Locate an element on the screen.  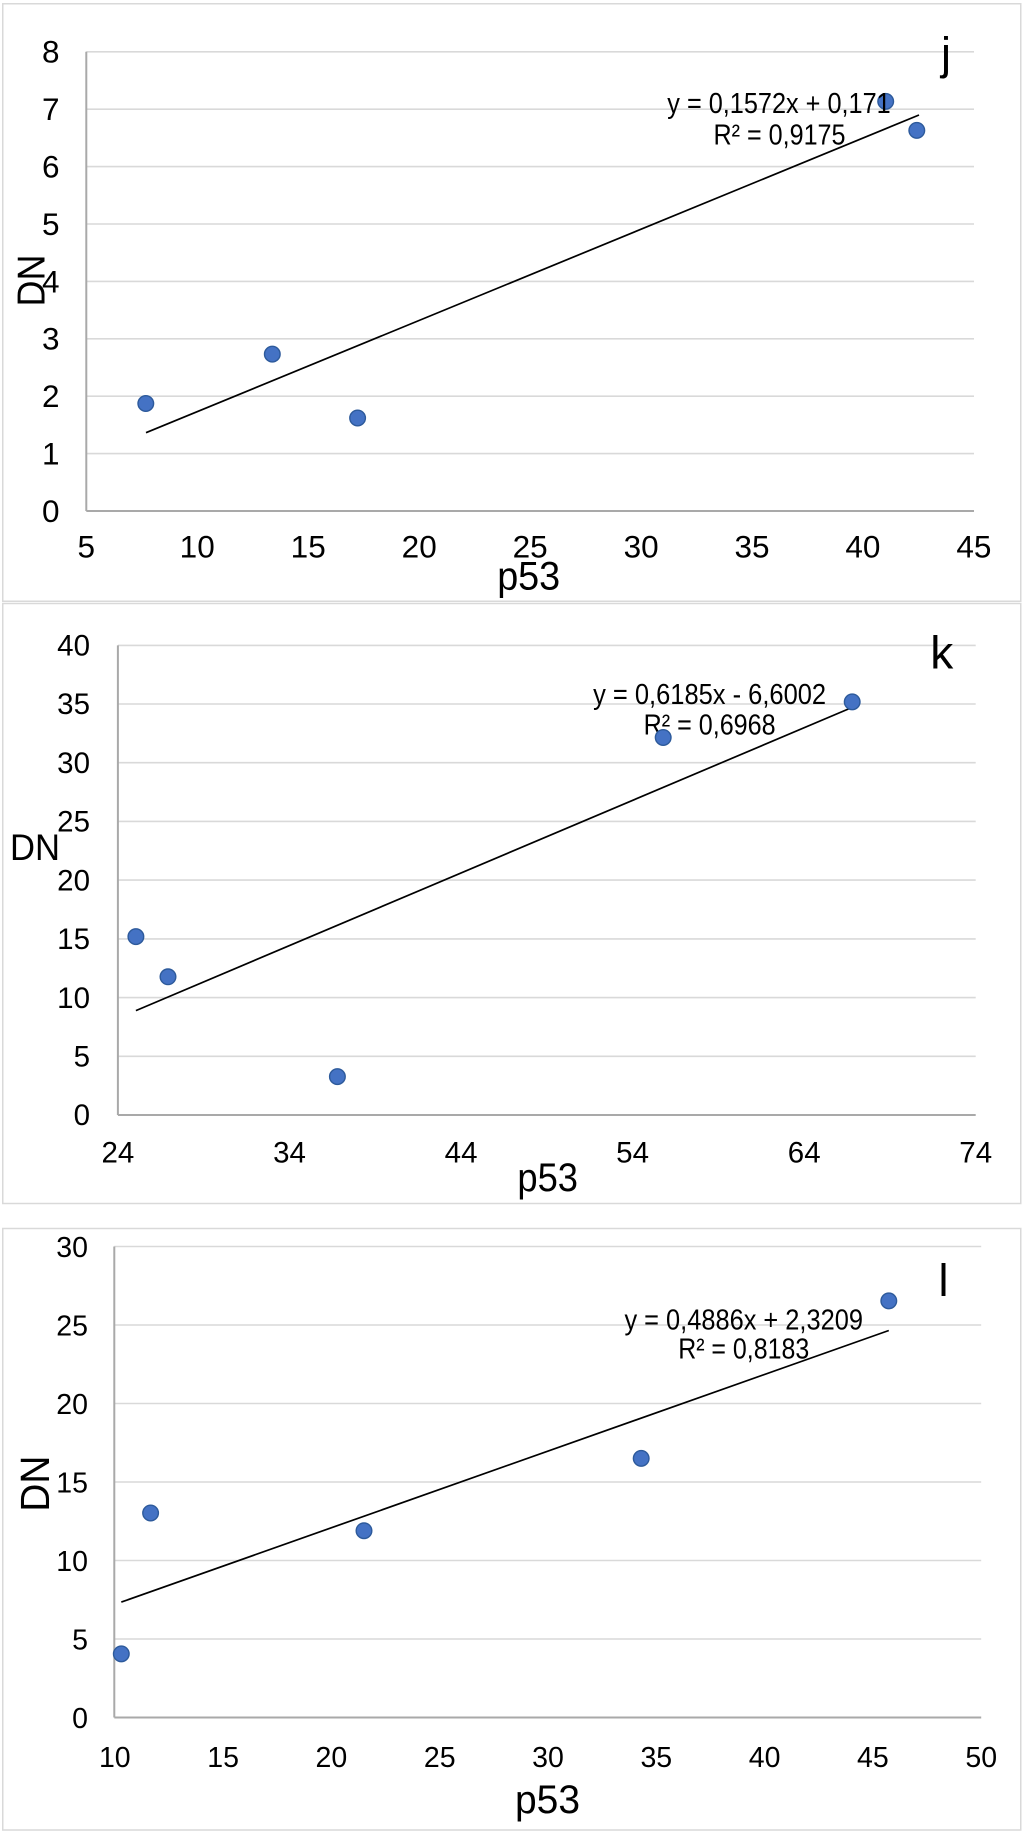
svg-text: 3 is located at coordinates (51, 339).